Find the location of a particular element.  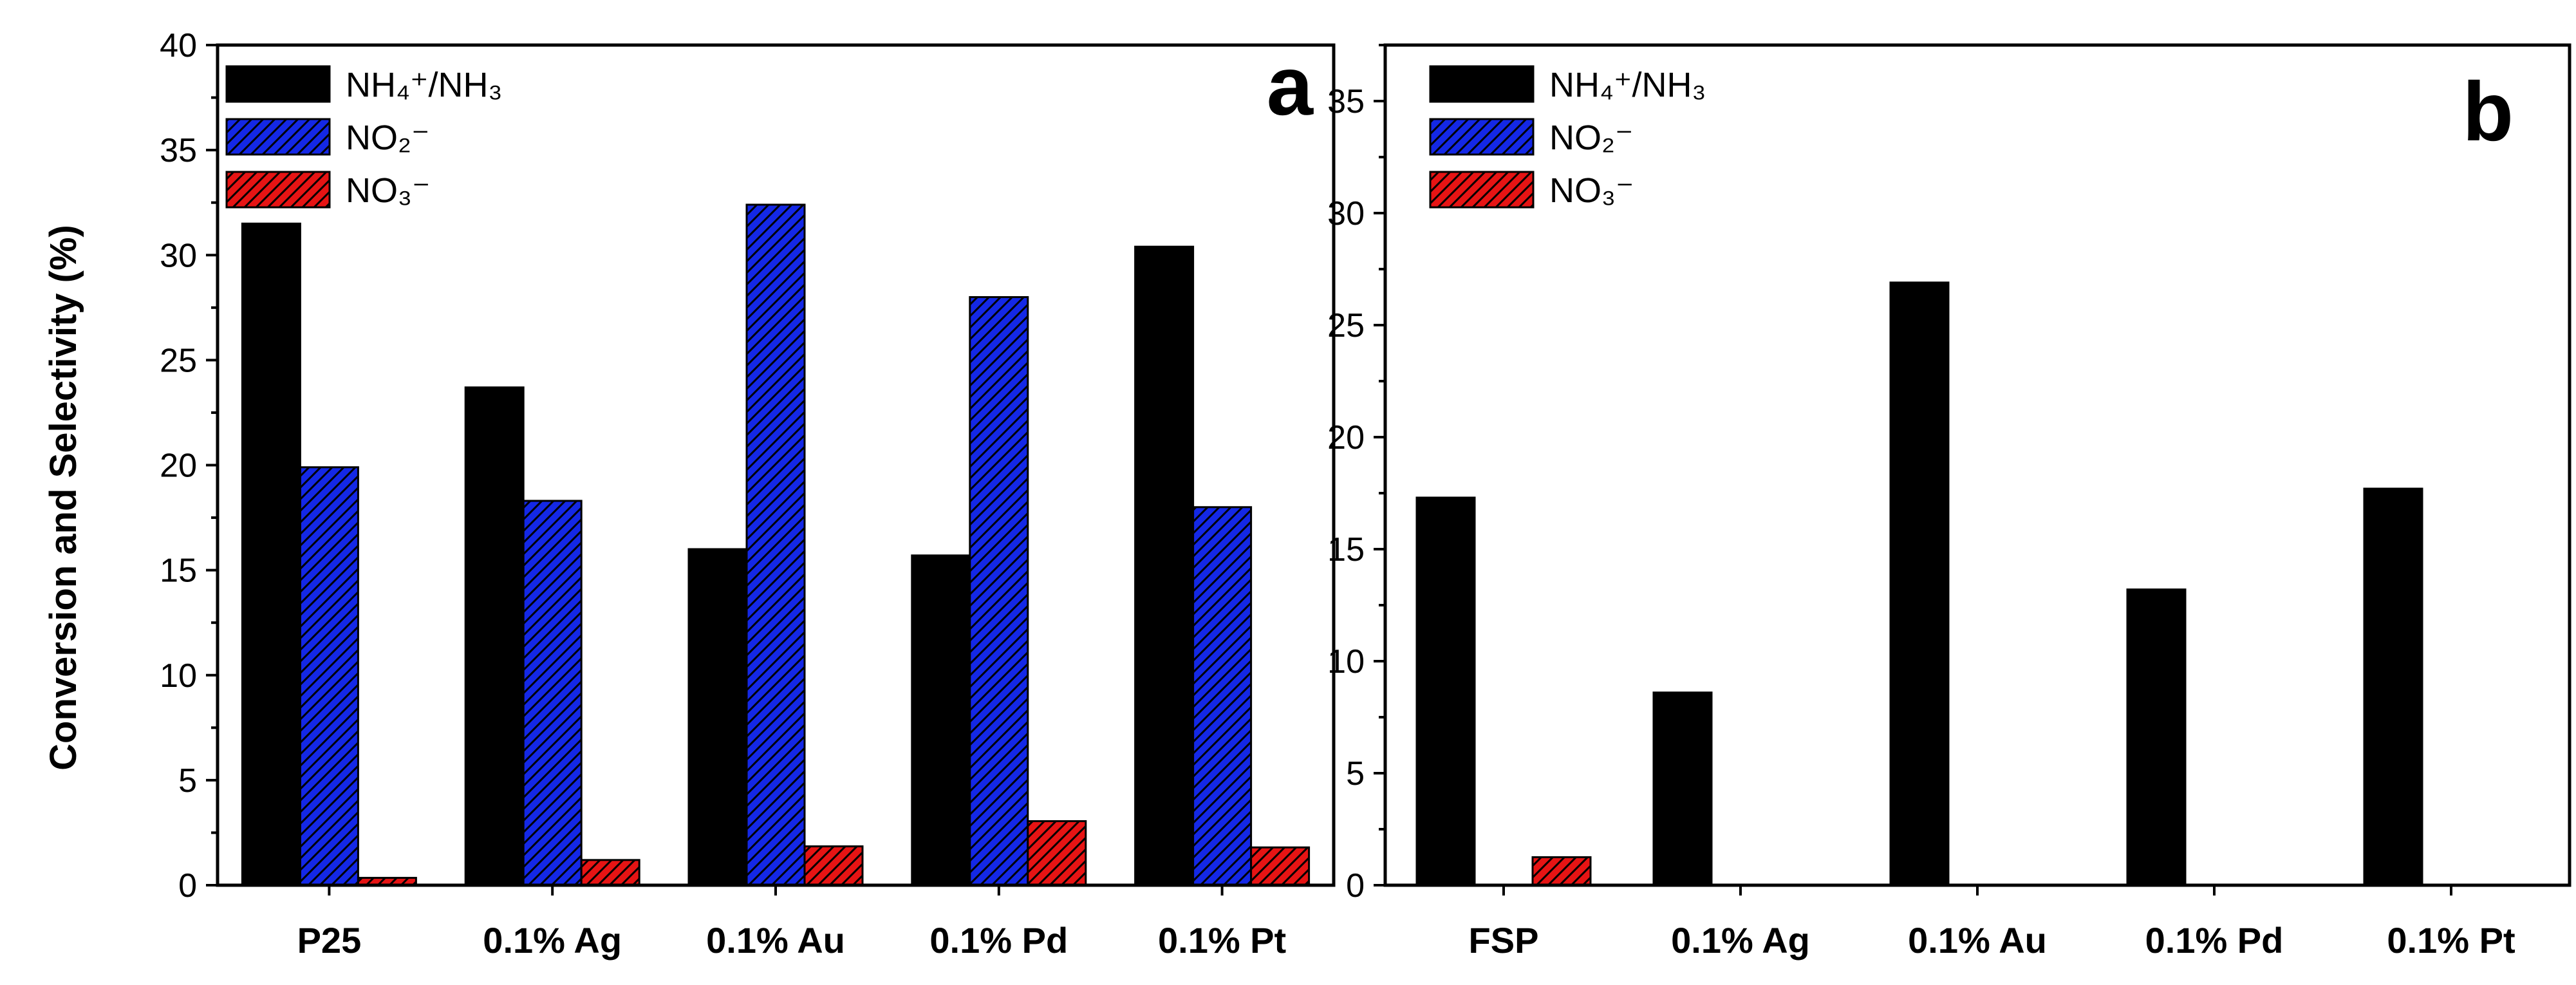

x-category-label: P25 is located at coordinates (329, 941).